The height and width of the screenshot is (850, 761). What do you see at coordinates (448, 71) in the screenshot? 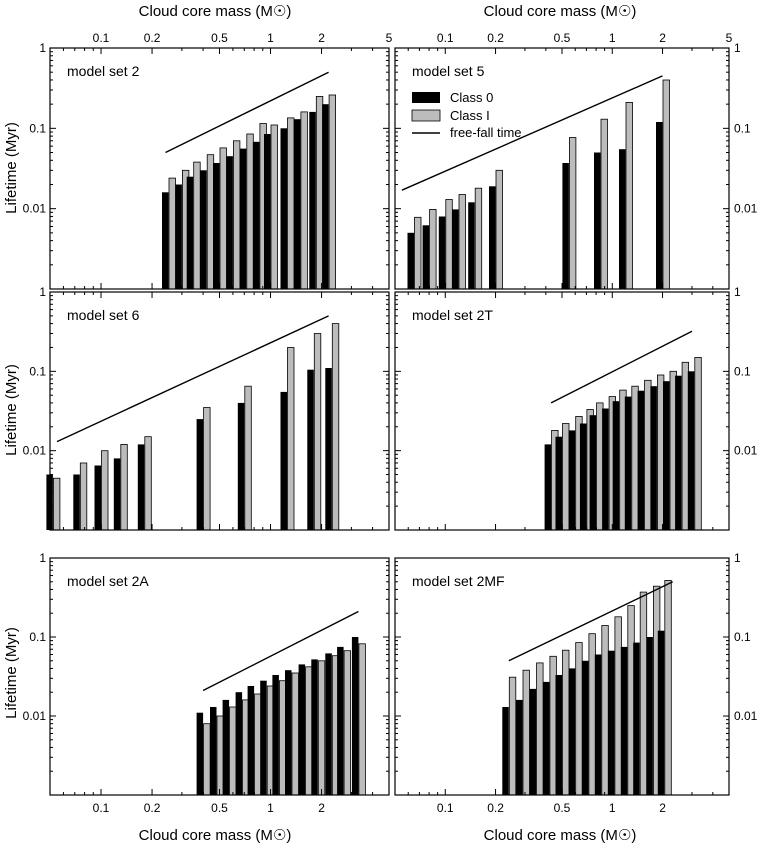
I see `panel-title: model set 5` at bounding box center [448, 71].